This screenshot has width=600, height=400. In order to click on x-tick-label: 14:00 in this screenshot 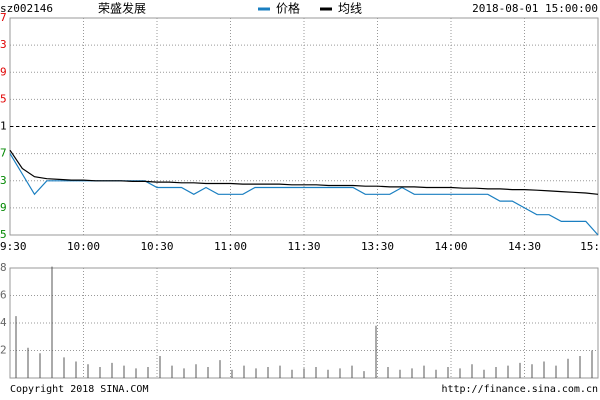, I will do `click(450, 246)`.